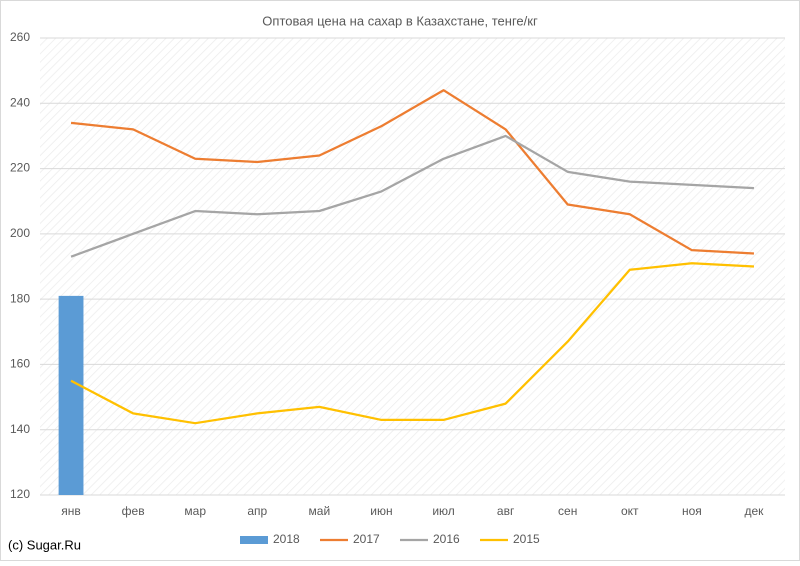 The image size is (800, 566). What do you see at coordinates (630, 511) in the screenshot?
I see `x-tick-label: окт` at bounding box center [630, 511].